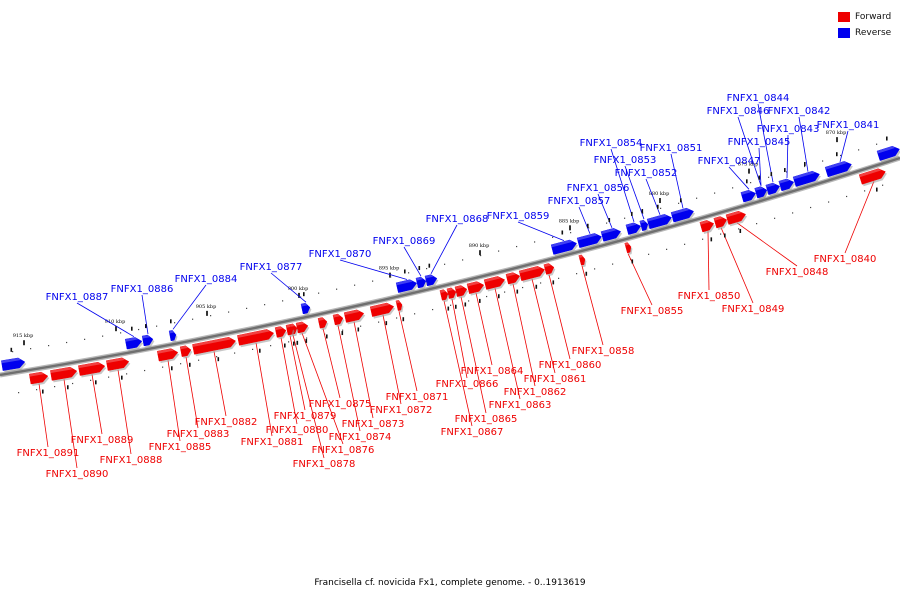  Describe the element at coordinates (646, 173) in the screenshot. I see `gene-label: FNFX1_0852` at that location.